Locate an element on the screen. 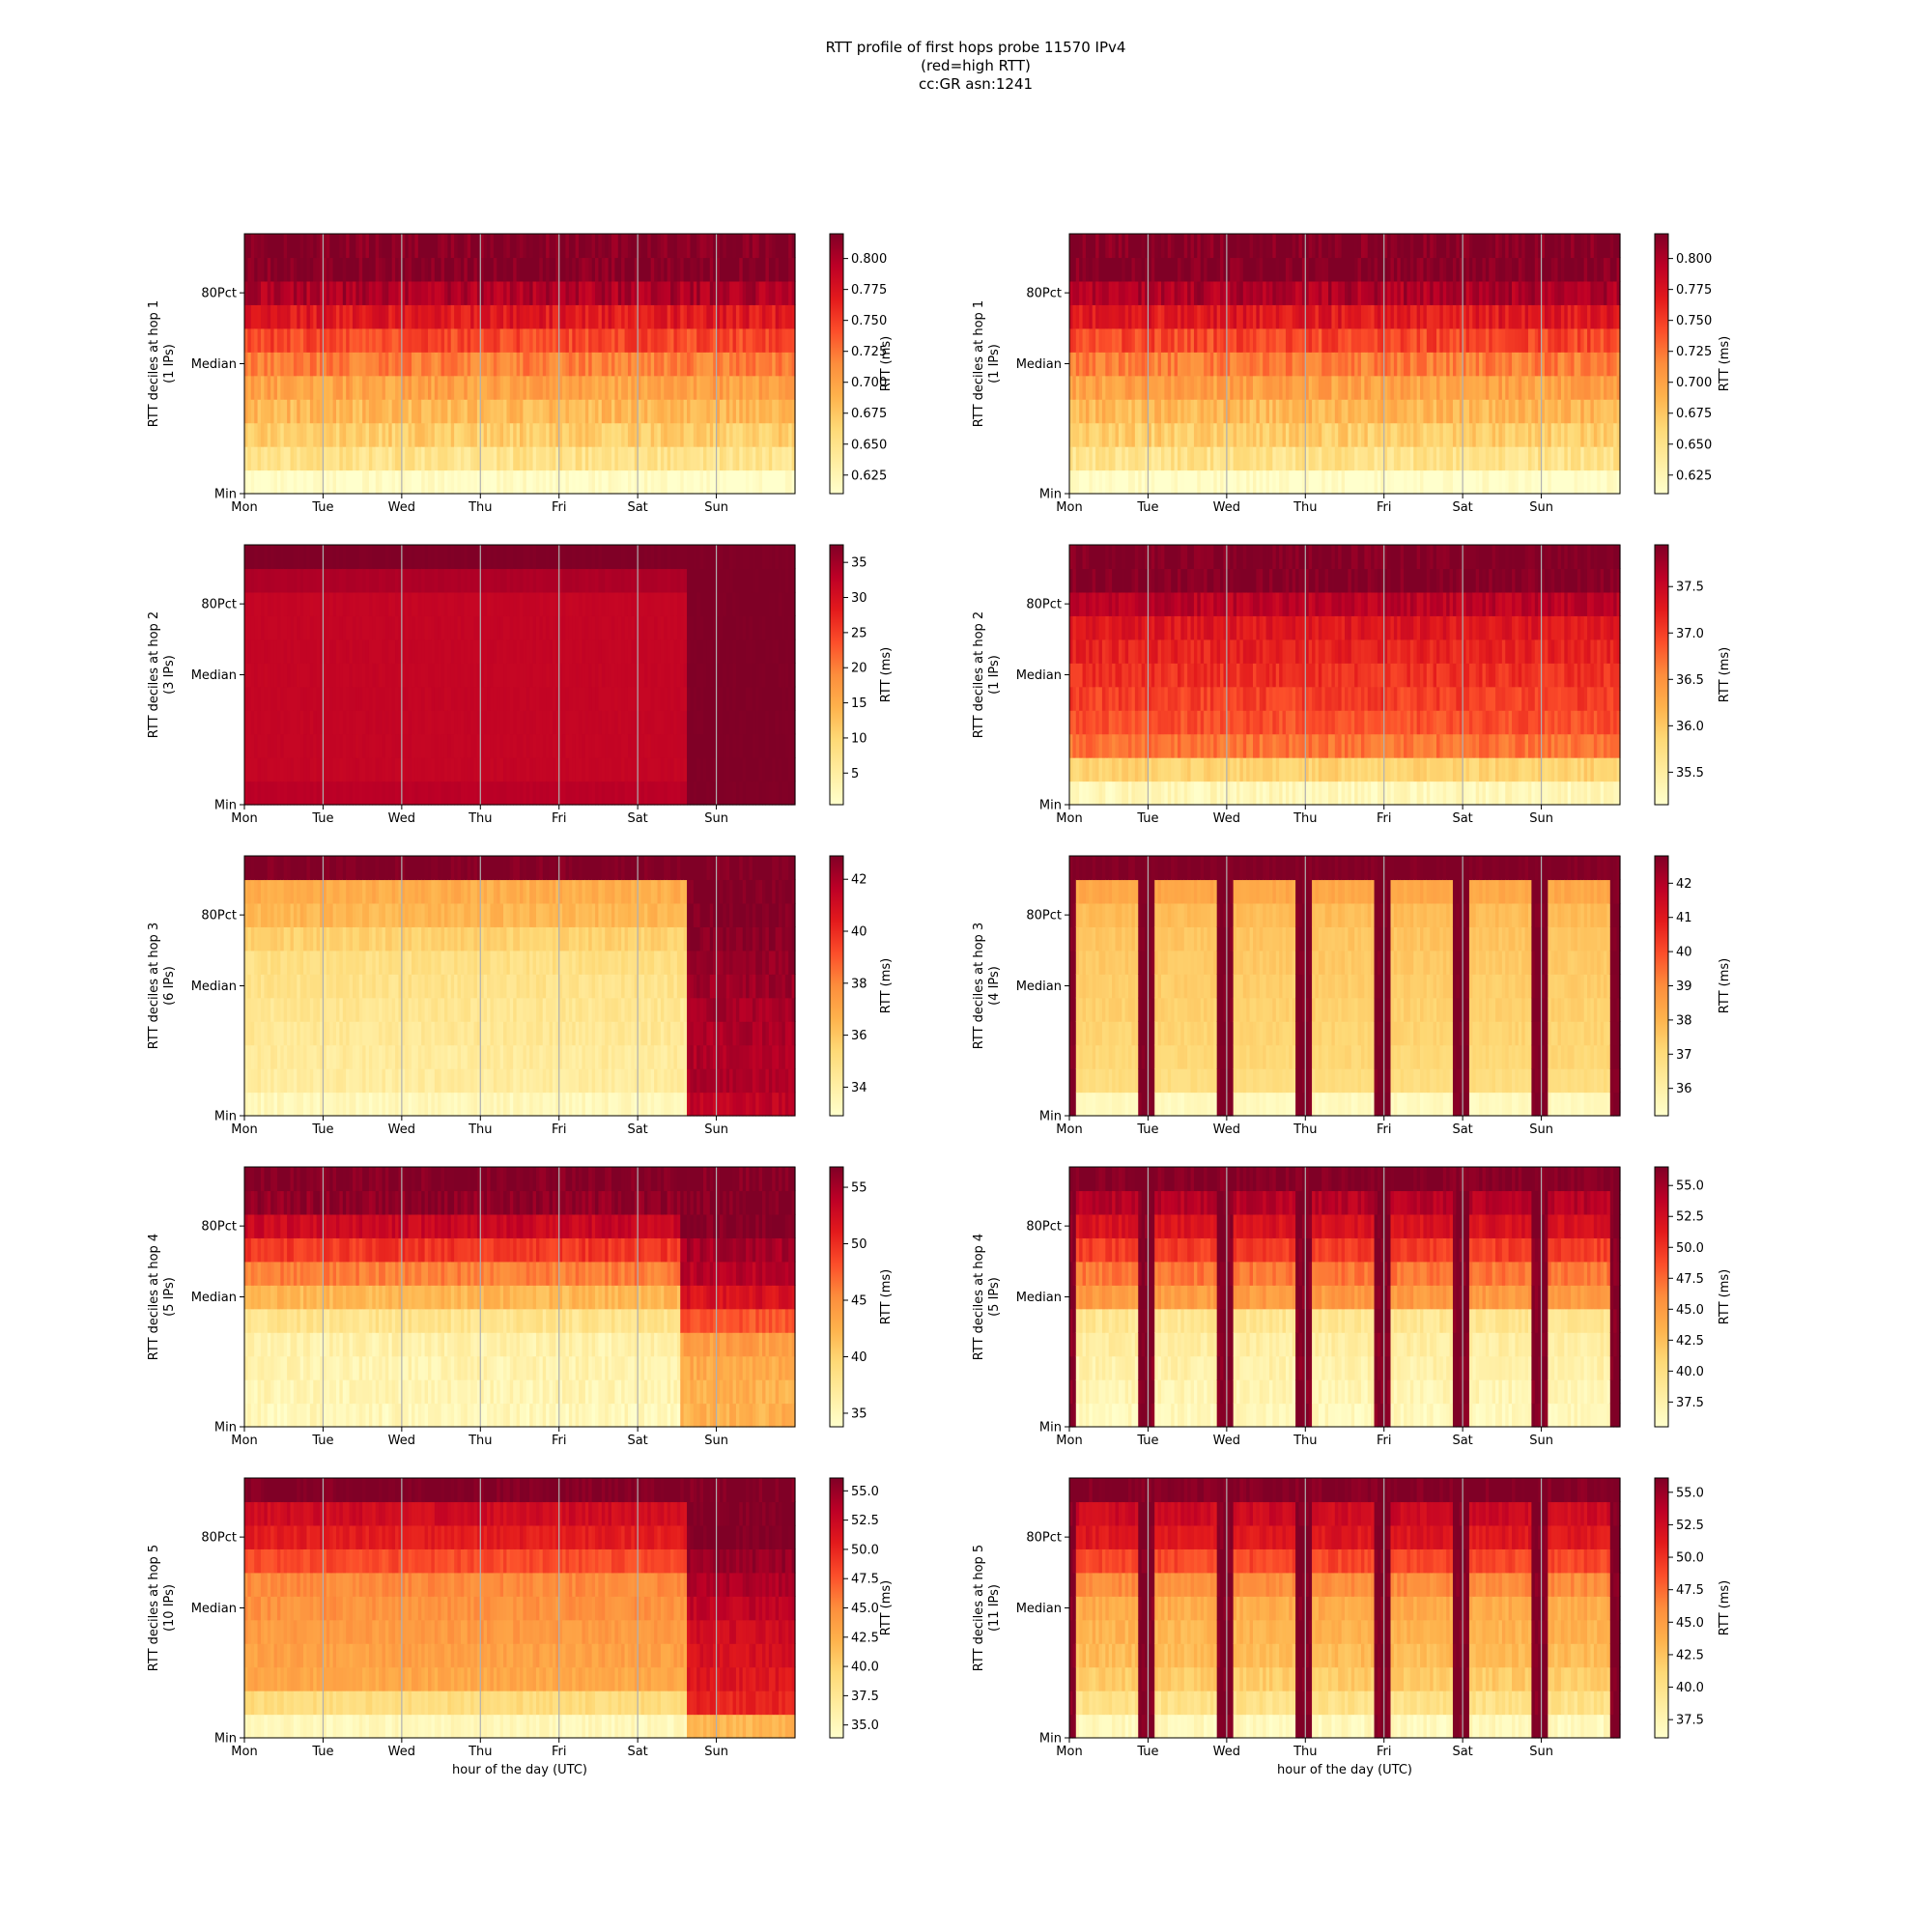  x-tick-label: Wed is located at coordinates (1226, 507).